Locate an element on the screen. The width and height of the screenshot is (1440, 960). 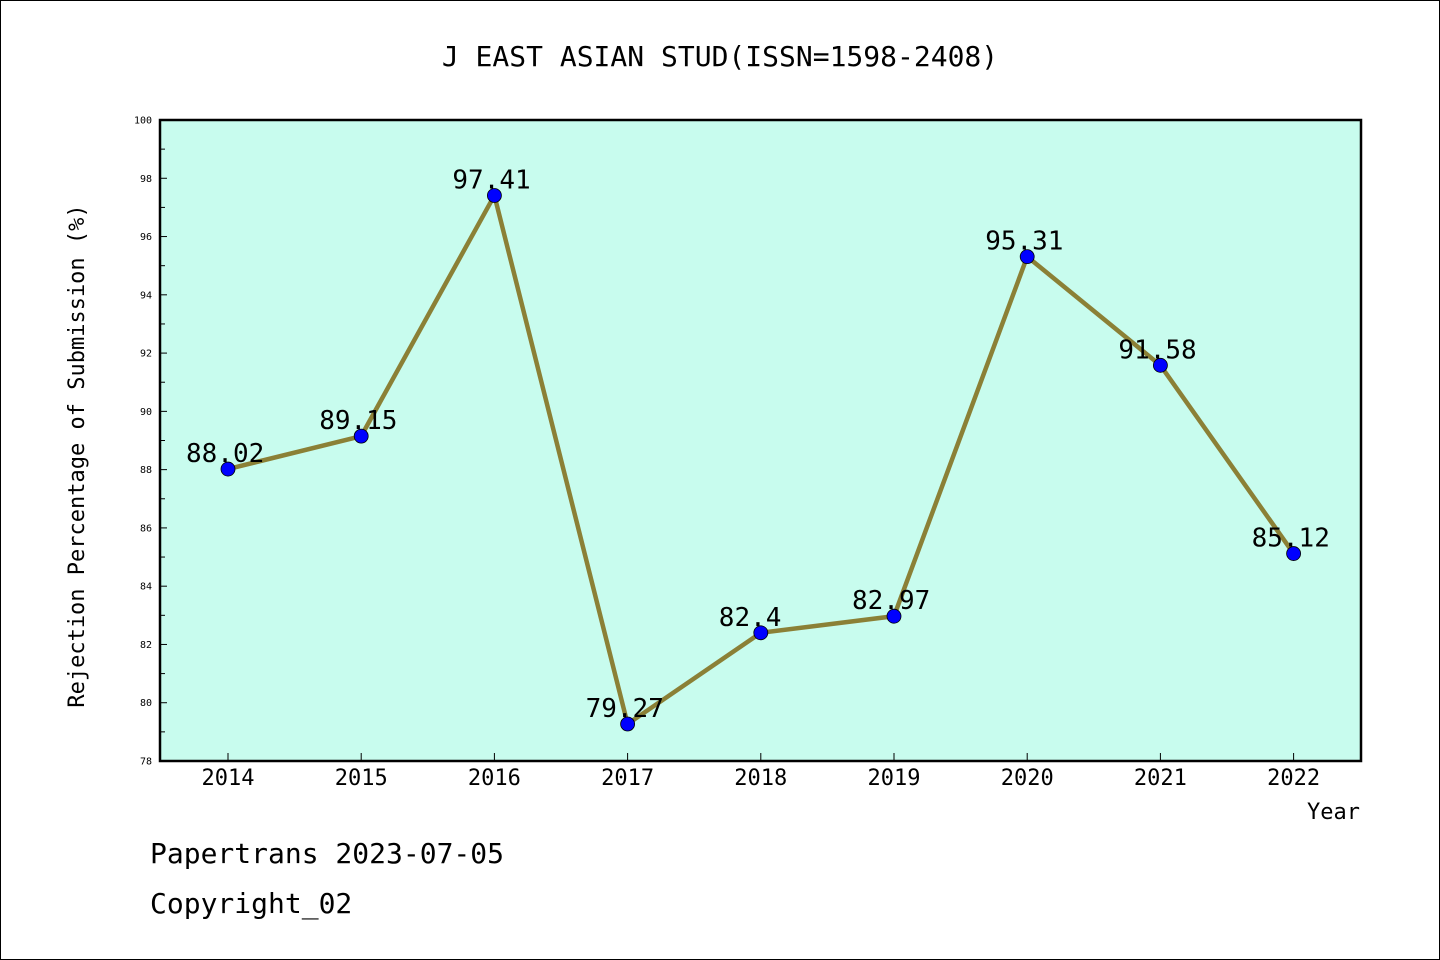
data-label: 82.97 is located at coordinates (891, 601).